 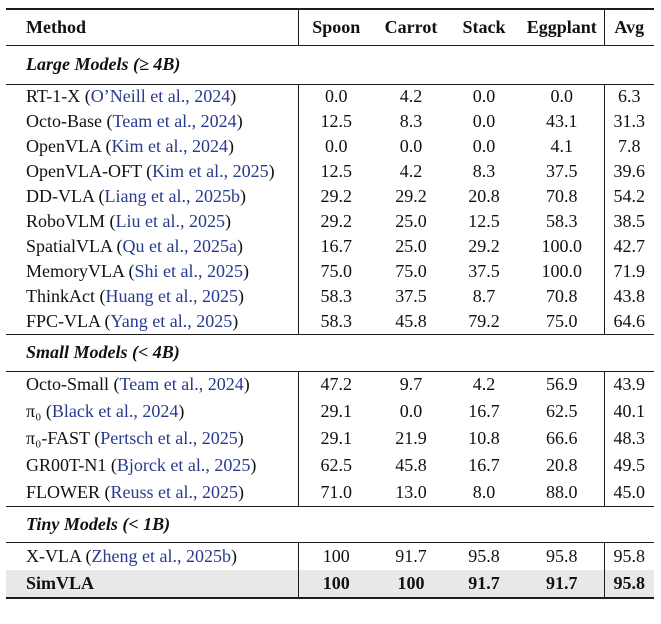 What do you see at coordinates (161, 555) in the screenshot?
I see `citation-link: Zheng et al., 2025b` at bounding box center [161, 555].